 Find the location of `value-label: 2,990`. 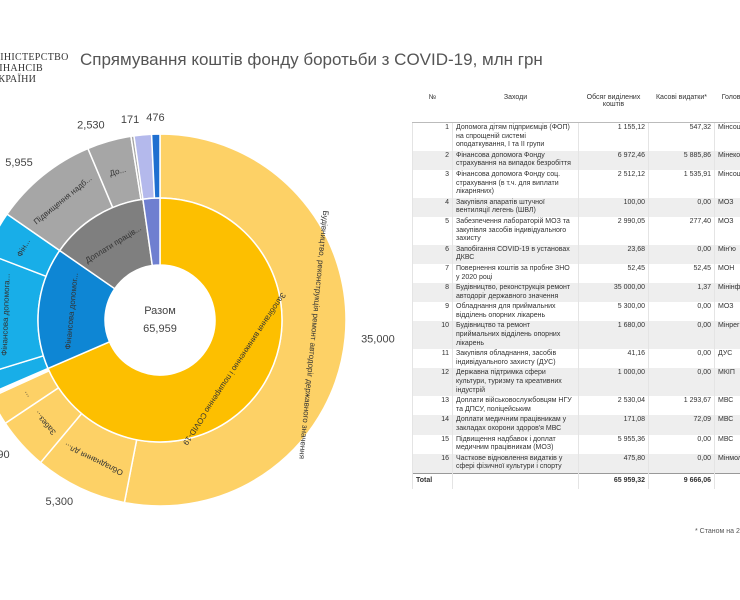

value-label: 2,990 is located at coordinates (5, 455).